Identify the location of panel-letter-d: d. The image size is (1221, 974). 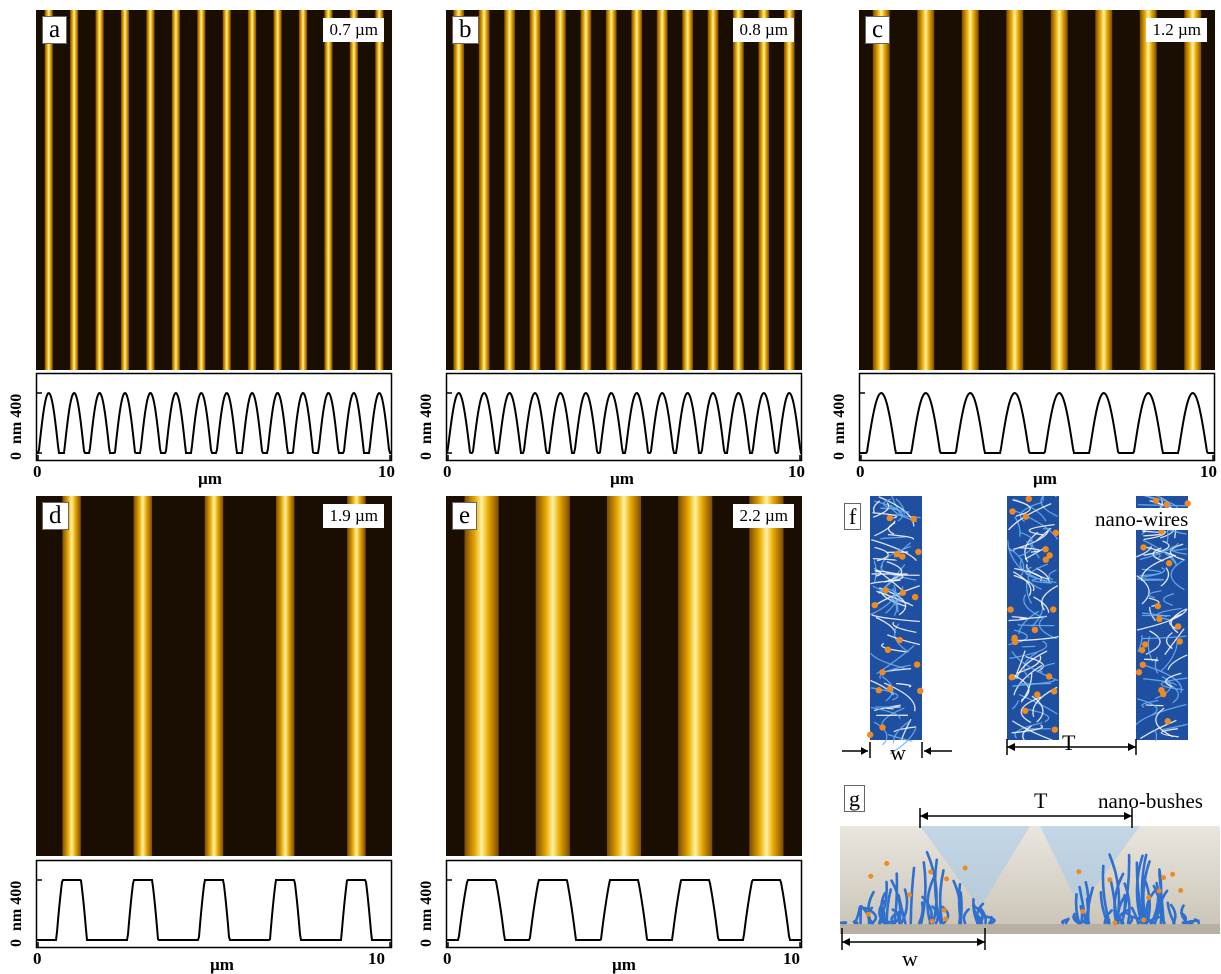
(55, 516).